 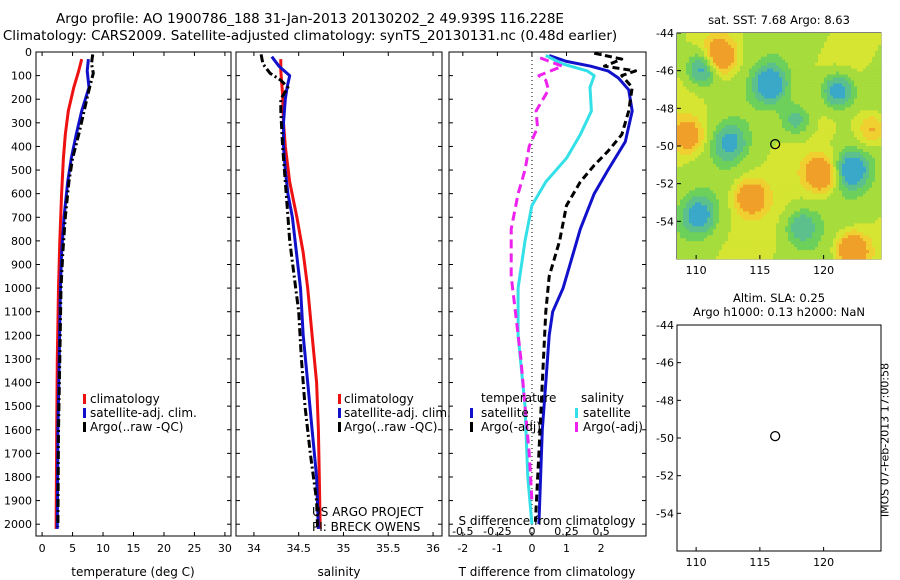 I want to click on y-tick-label: 1100, so click(x=18, y=312).